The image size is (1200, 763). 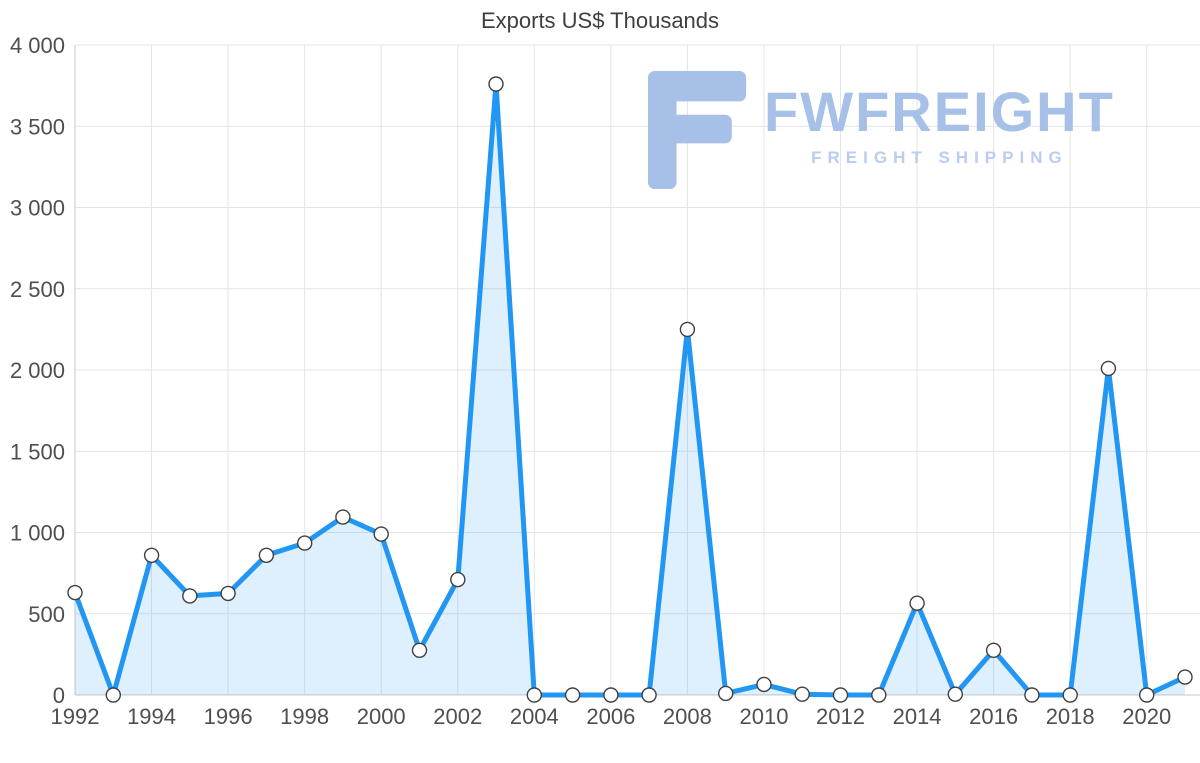 What do you see at coordinates (37, 126) in the screenshot?
I see `y-axis-tick-label: 3 500` at bounding box center [37, 126].